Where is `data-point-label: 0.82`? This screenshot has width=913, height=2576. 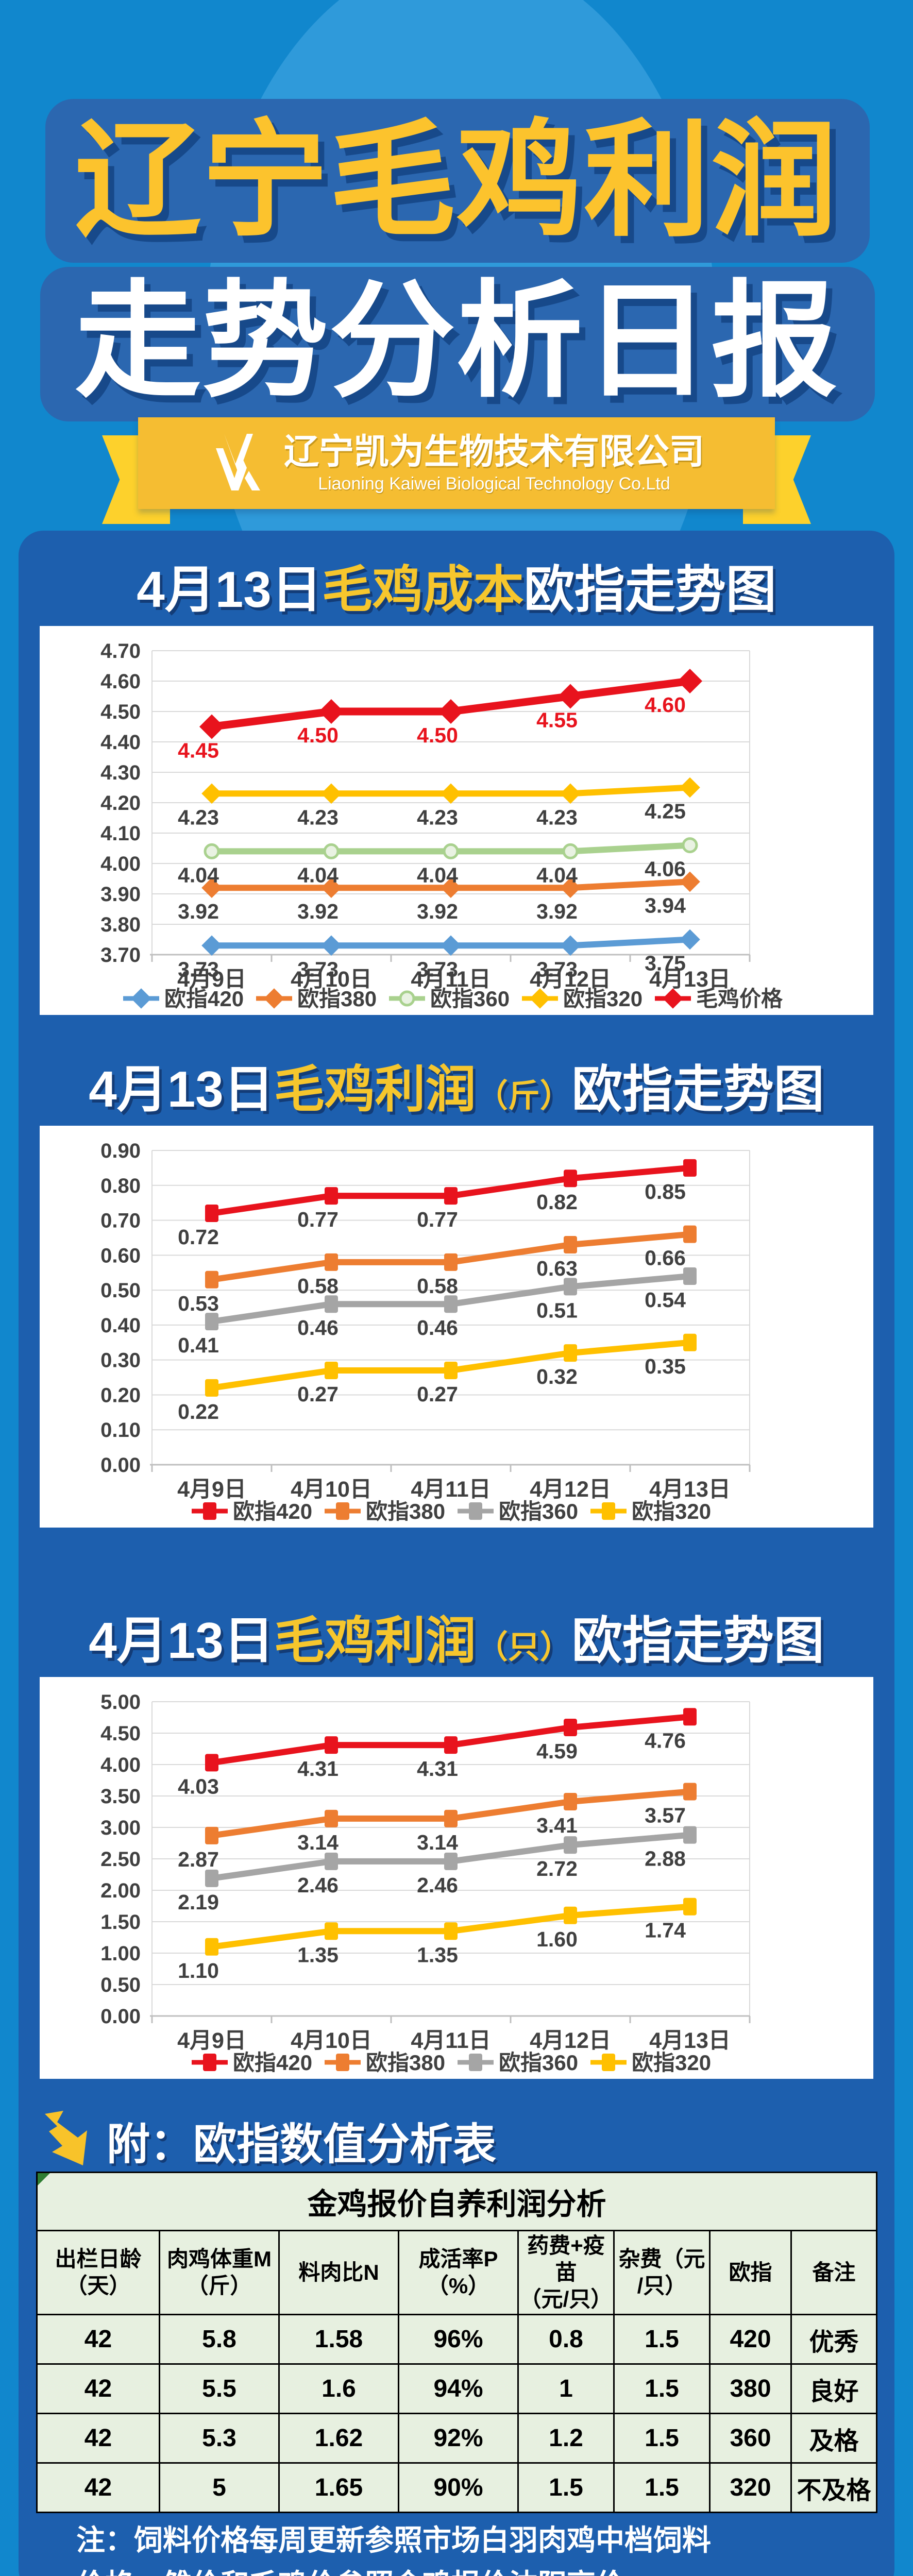
data-point-label: 0.82 is located at coordinates (557, 1202).